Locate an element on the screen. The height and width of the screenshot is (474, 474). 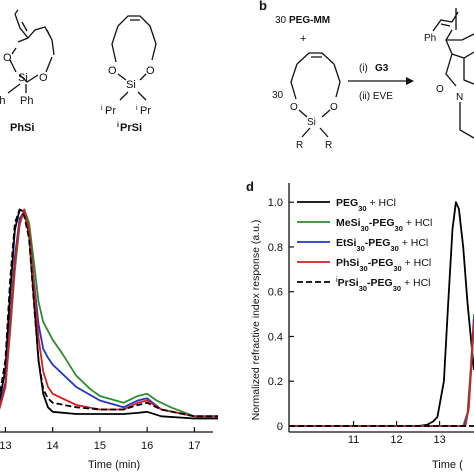
step1-prefix: (i) is located at coordinates (363, 68).